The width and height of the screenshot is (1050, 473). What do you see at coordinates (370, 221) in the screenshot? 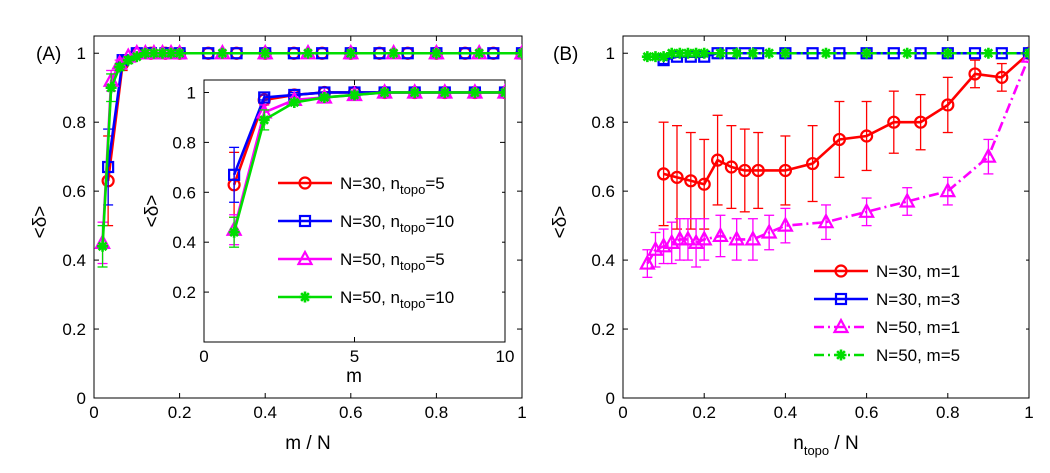
I see `legend-label-text: N=30, n` at bounding box center [370, 221].